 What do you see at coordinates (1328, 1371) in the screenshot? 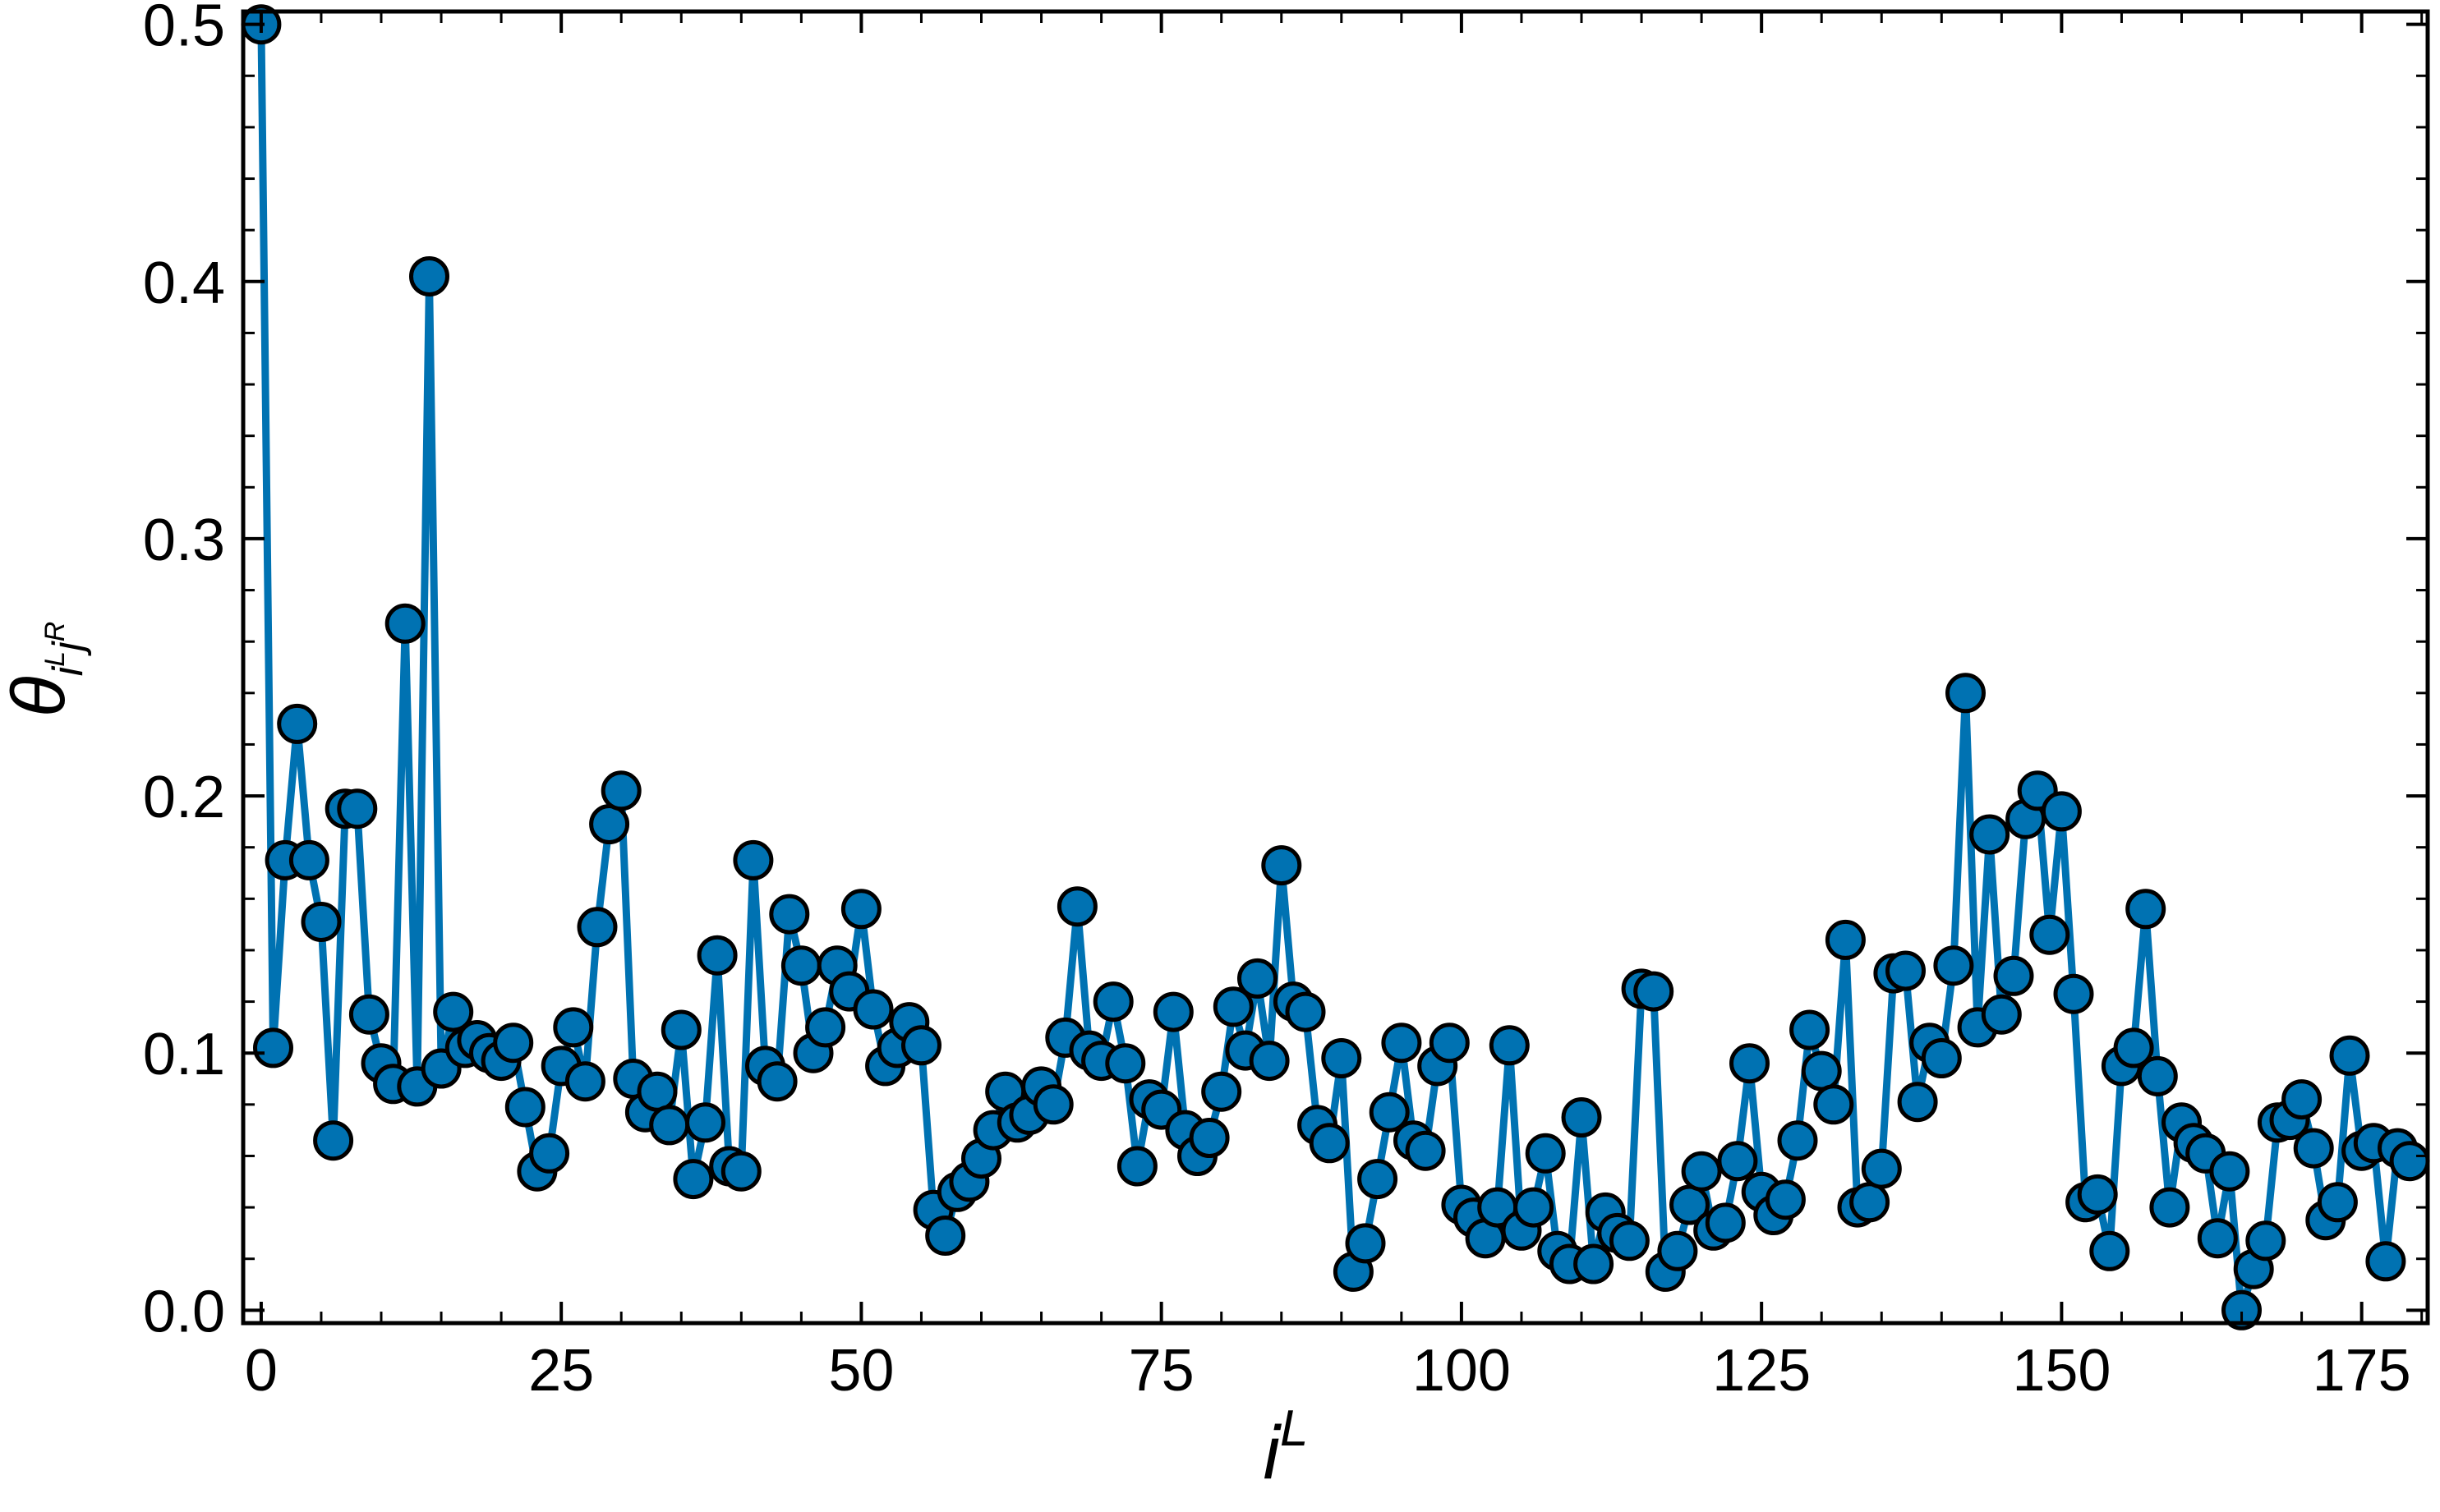
I see `x-axis-tick-labels: 0 25 50 75 100 125 150 175` at bounding box center [1328, 1371].